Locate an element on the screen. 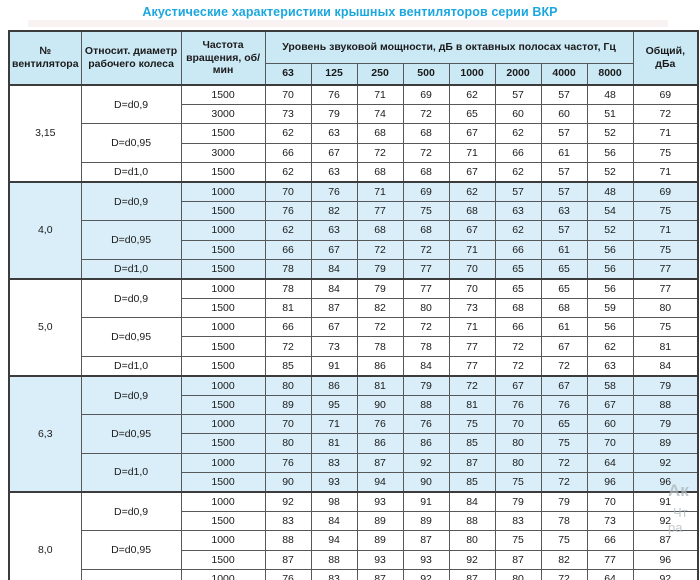  table-row: D=d0,95 1000 62 63 68 68 67 62 57 52 71 is located at coordinates (354, 240).